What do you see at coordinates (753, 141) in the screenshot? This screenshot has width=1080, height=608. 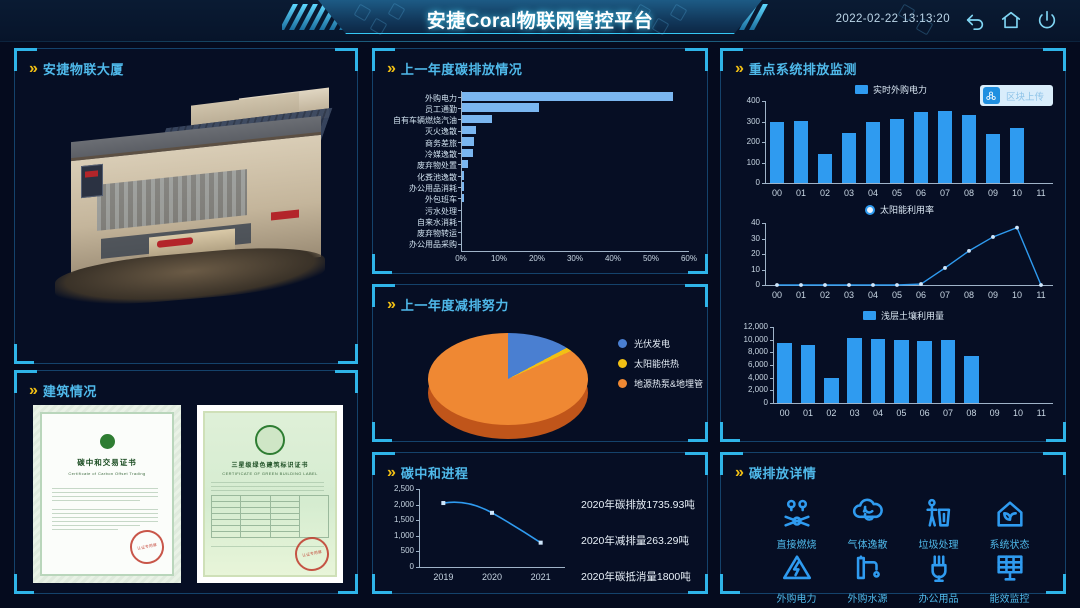 I see `y-tick-label: 200` at bounding box center [753, 141].